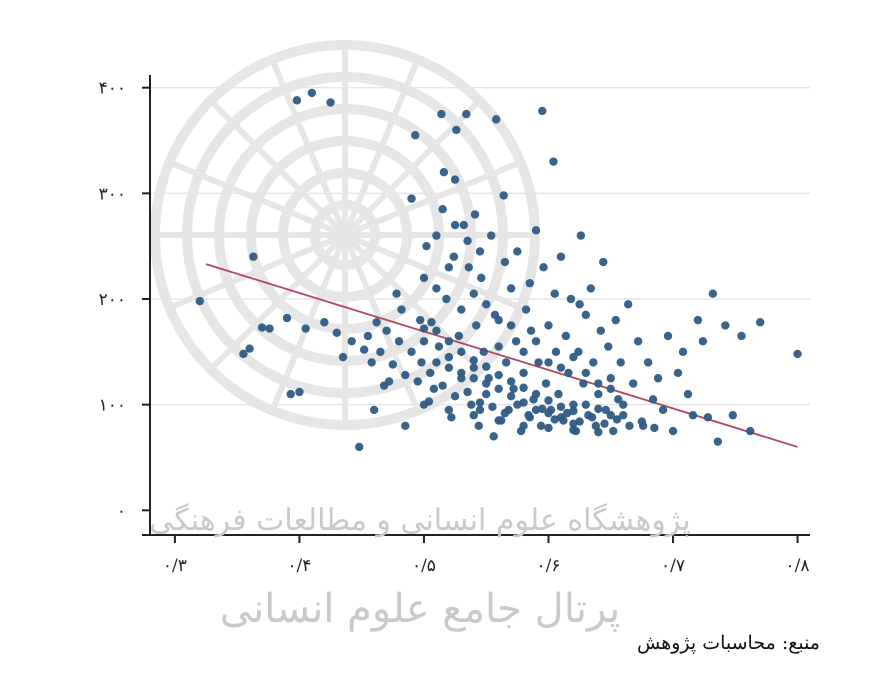  Describe the element at coordinates (112, 89) in the screenshot. I see `y-tick-label: ۴۰۰` at that location.